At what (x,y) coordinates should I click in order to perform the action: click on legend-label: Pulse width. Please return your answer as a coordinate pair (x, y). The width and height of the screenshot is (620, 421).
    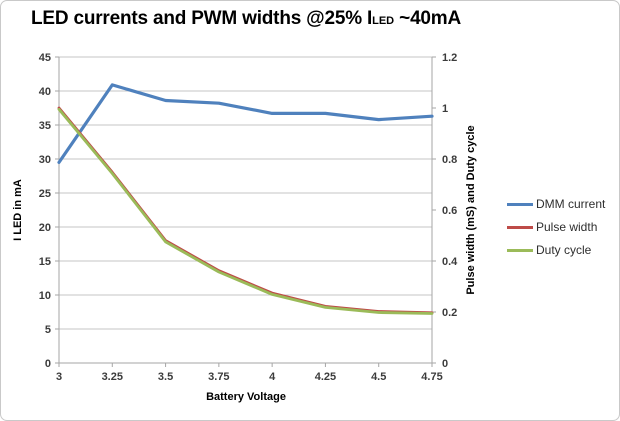
    Looking at the image, I should click on (567, 227).